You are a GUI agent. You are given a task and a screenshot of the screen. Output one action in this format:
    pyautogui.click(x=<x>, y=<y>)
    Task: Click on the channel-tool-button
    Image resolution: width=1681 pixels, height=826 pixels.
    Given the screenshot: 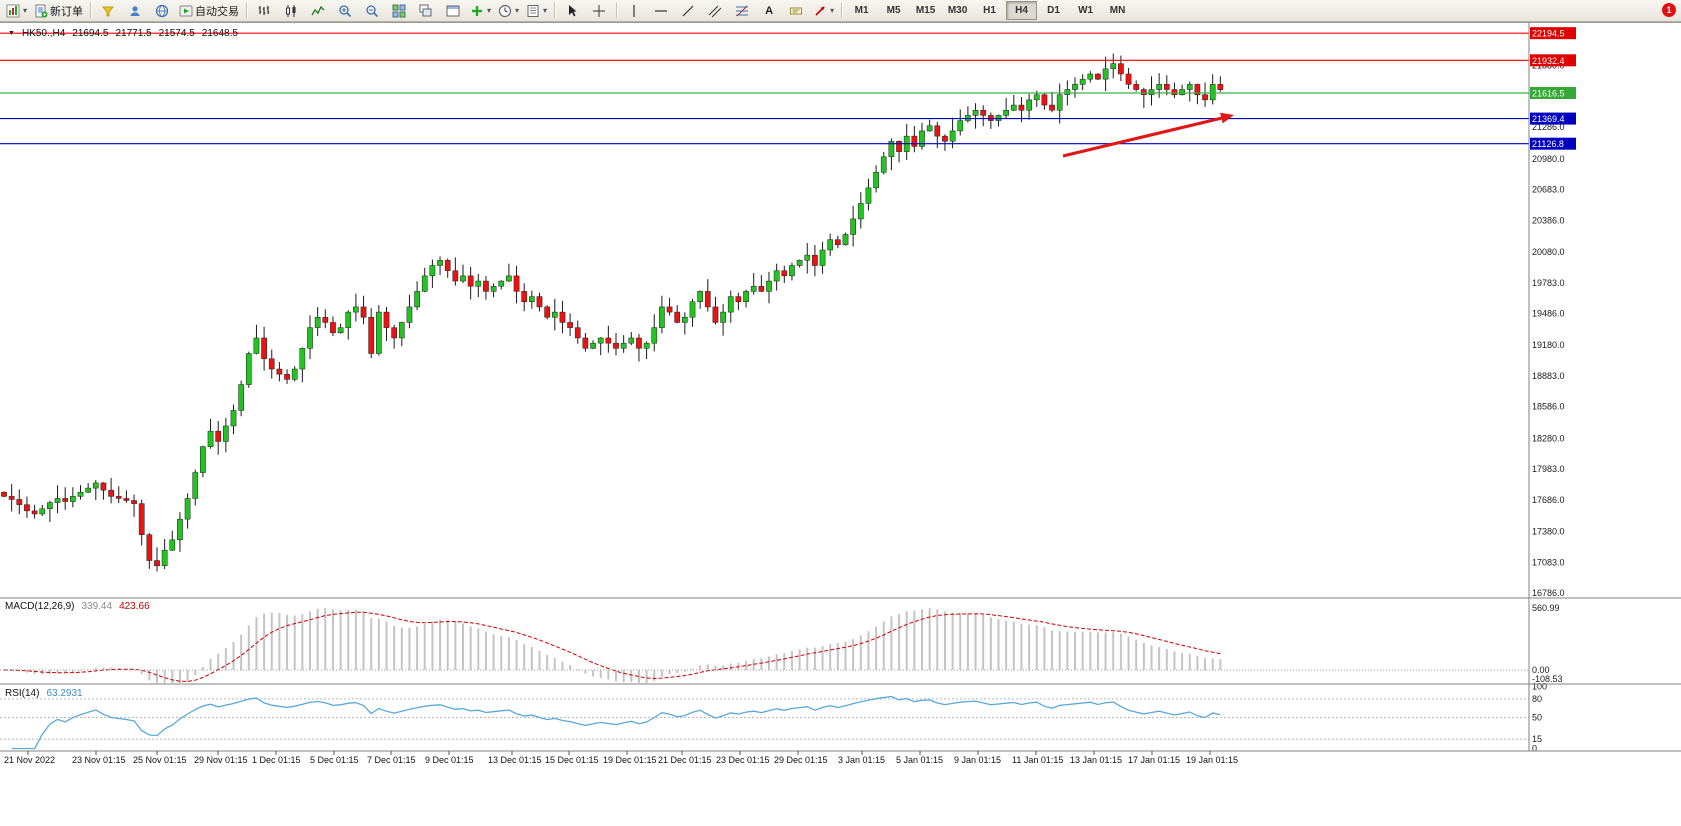 What is the action you would take?
    pyautogui.click(x=715, y=11)
    